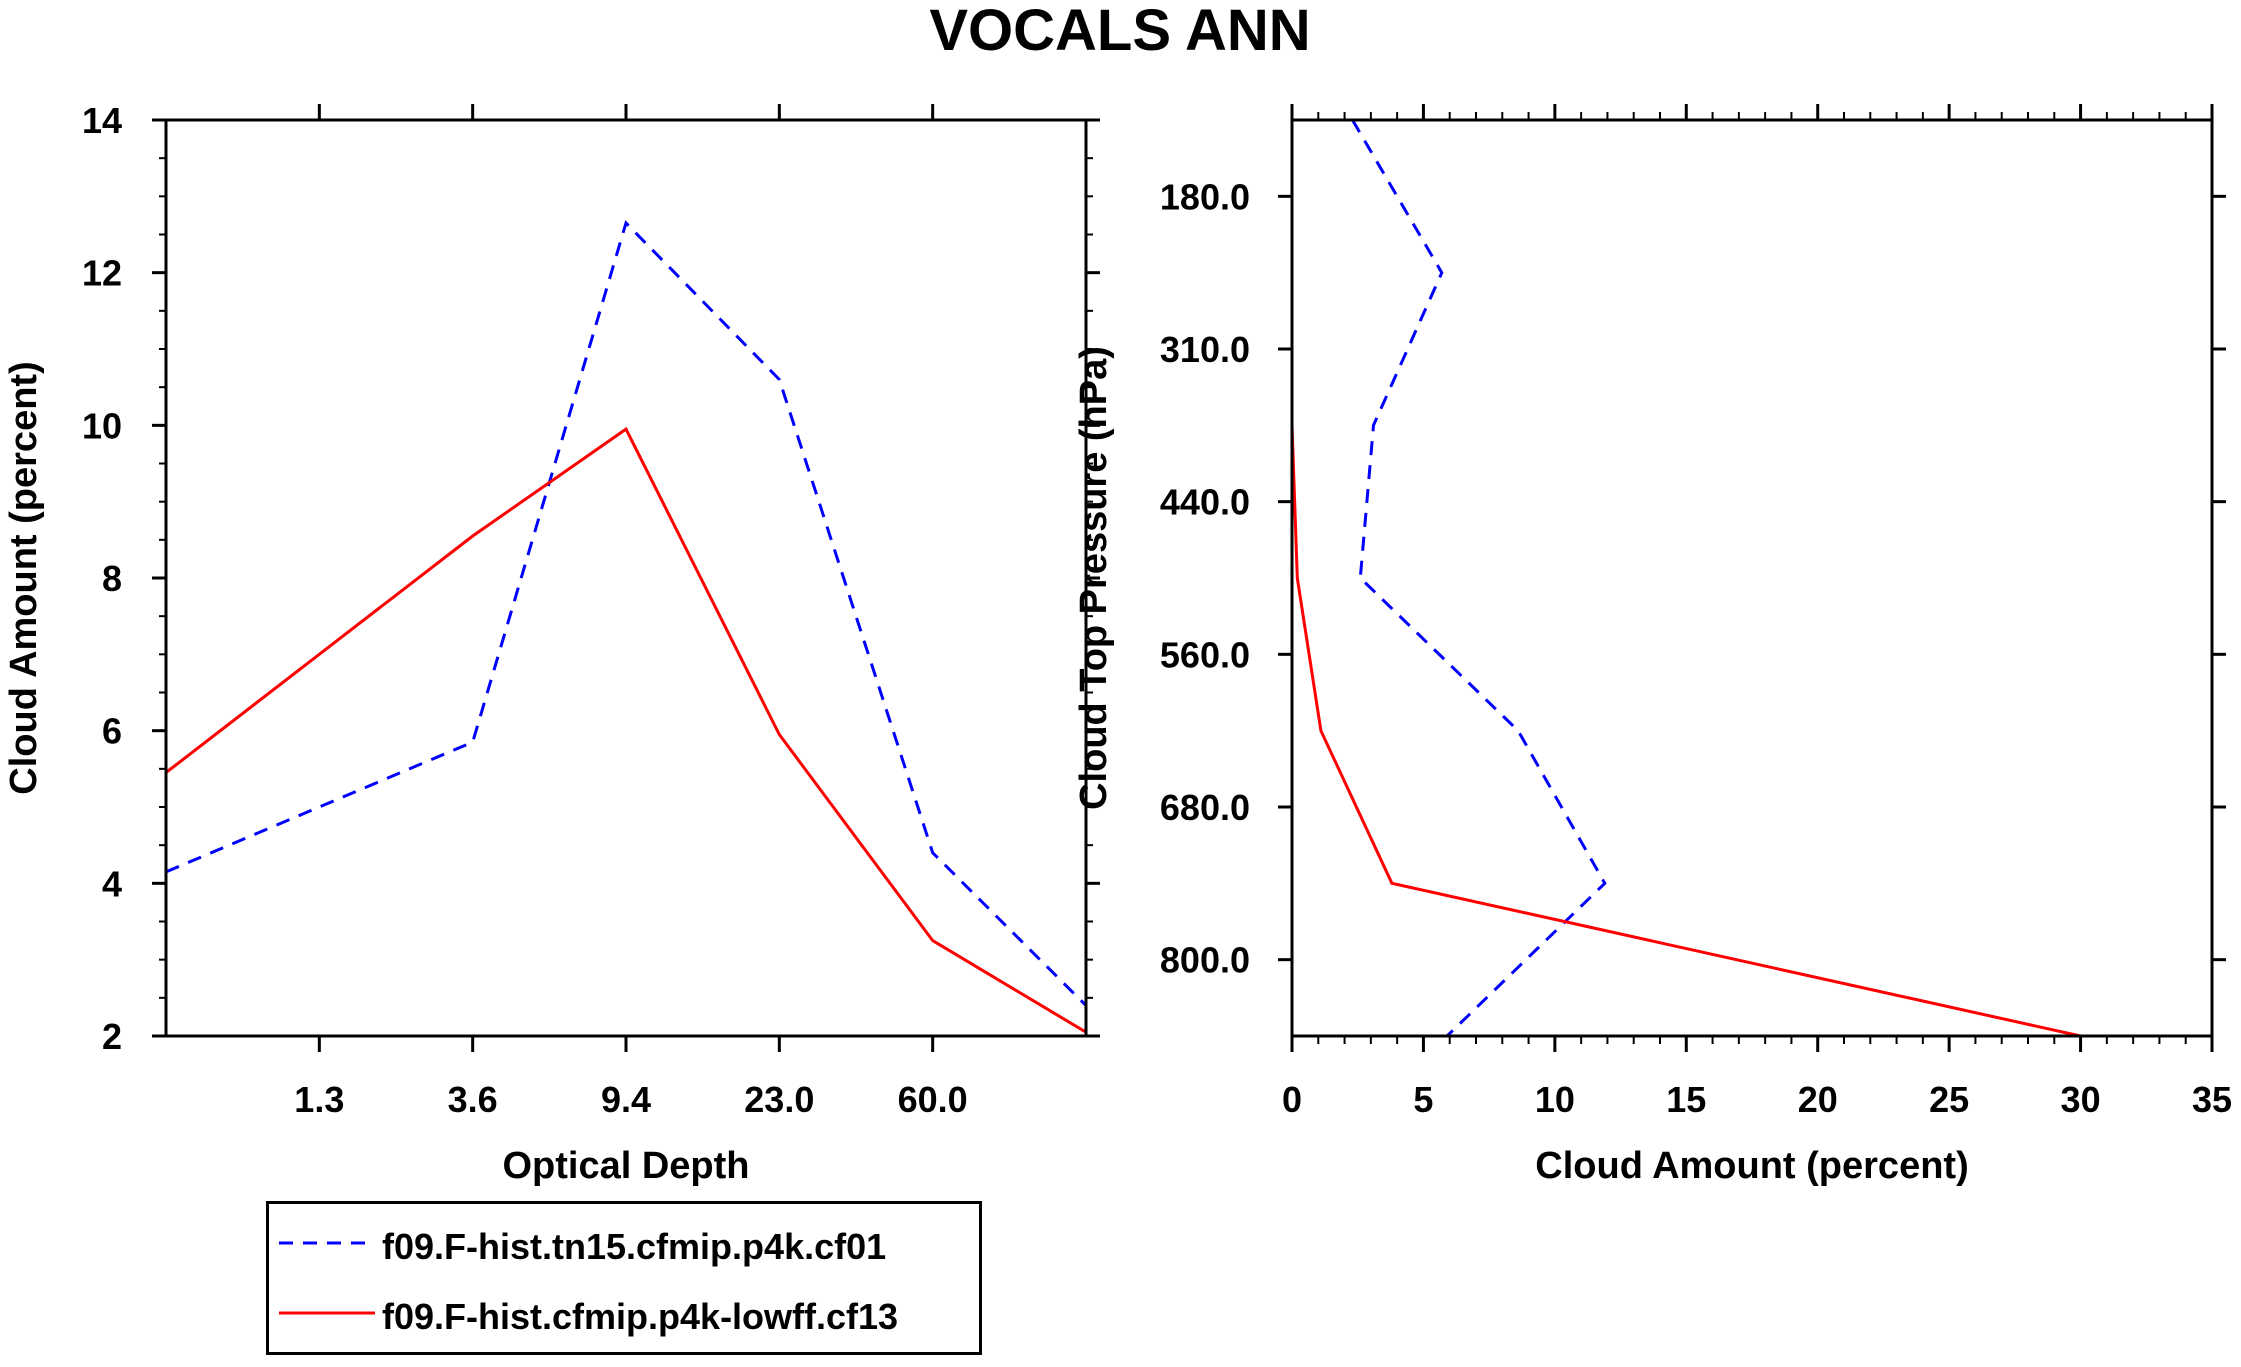 The height and width of the screenshot is (1367, 2241). What do you see at coordinates (112, 883) in the screenshot?
I see `left-y-tick-label: 4` at bounding box center [112, 883].